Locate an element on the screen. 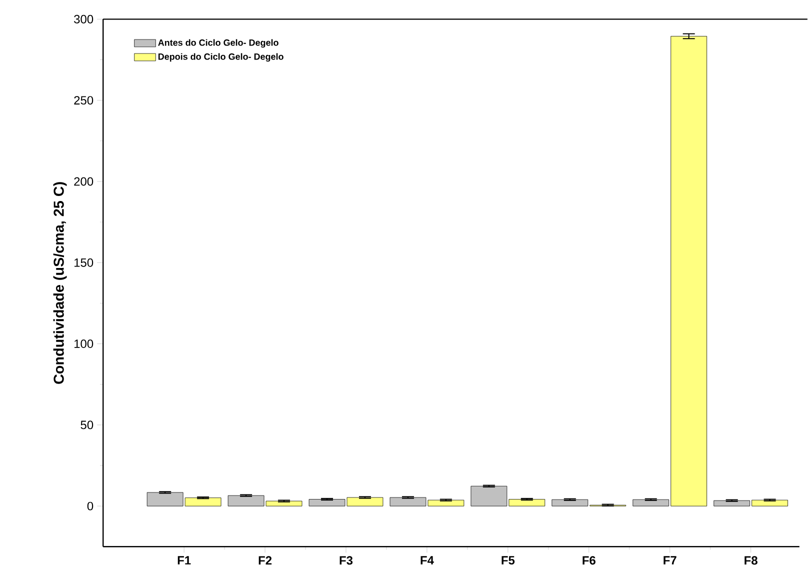 Image resolution: width=808 pixels, height=586 pixels. x-tick-label: F8 is located at coordinates (751, 560).